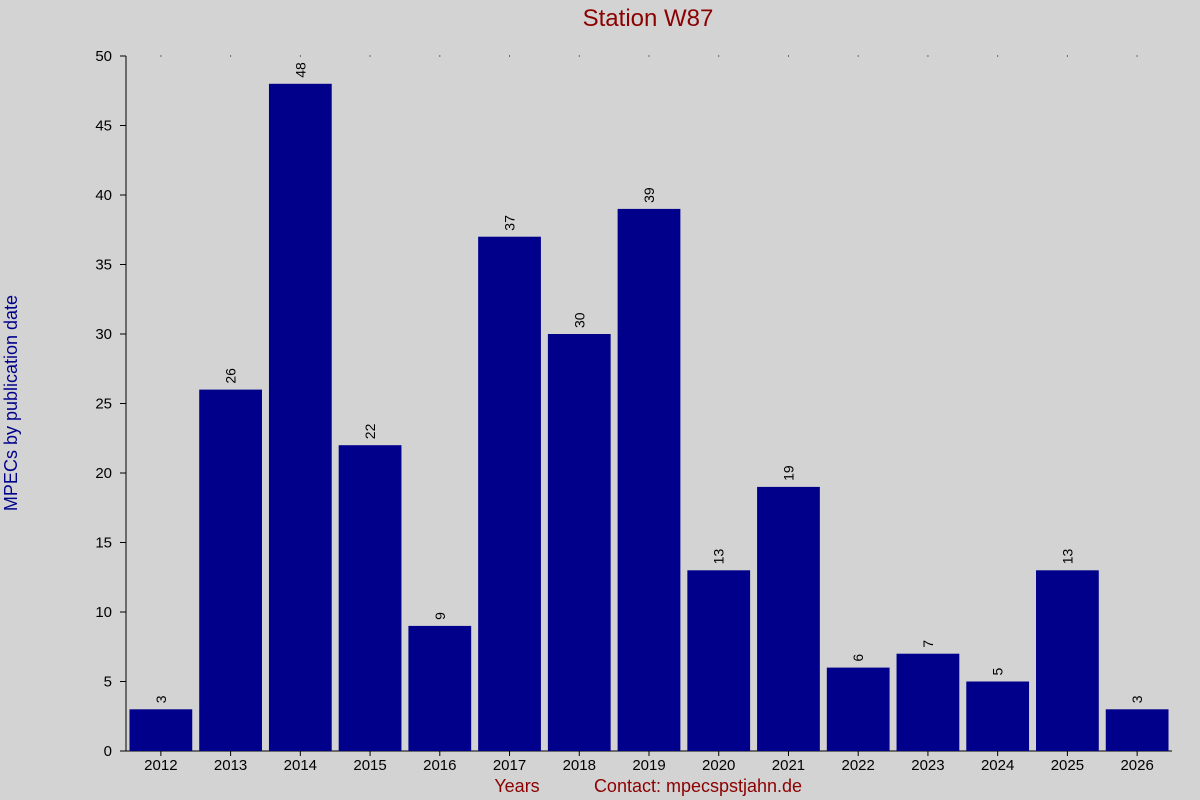  I want to click on y-tick-label: 40, so click(103, 195).